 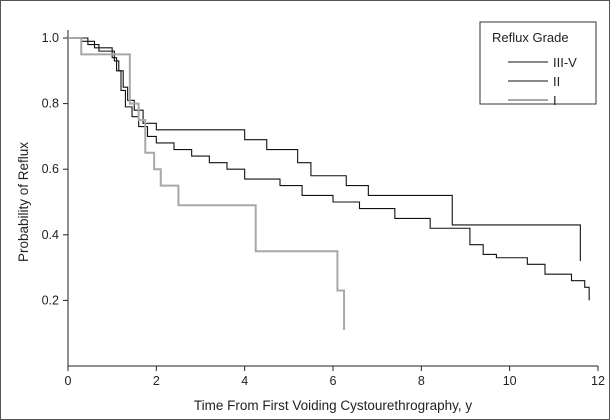 I want to click on y-tick-label: 0.2, so click(x=50, y=300).